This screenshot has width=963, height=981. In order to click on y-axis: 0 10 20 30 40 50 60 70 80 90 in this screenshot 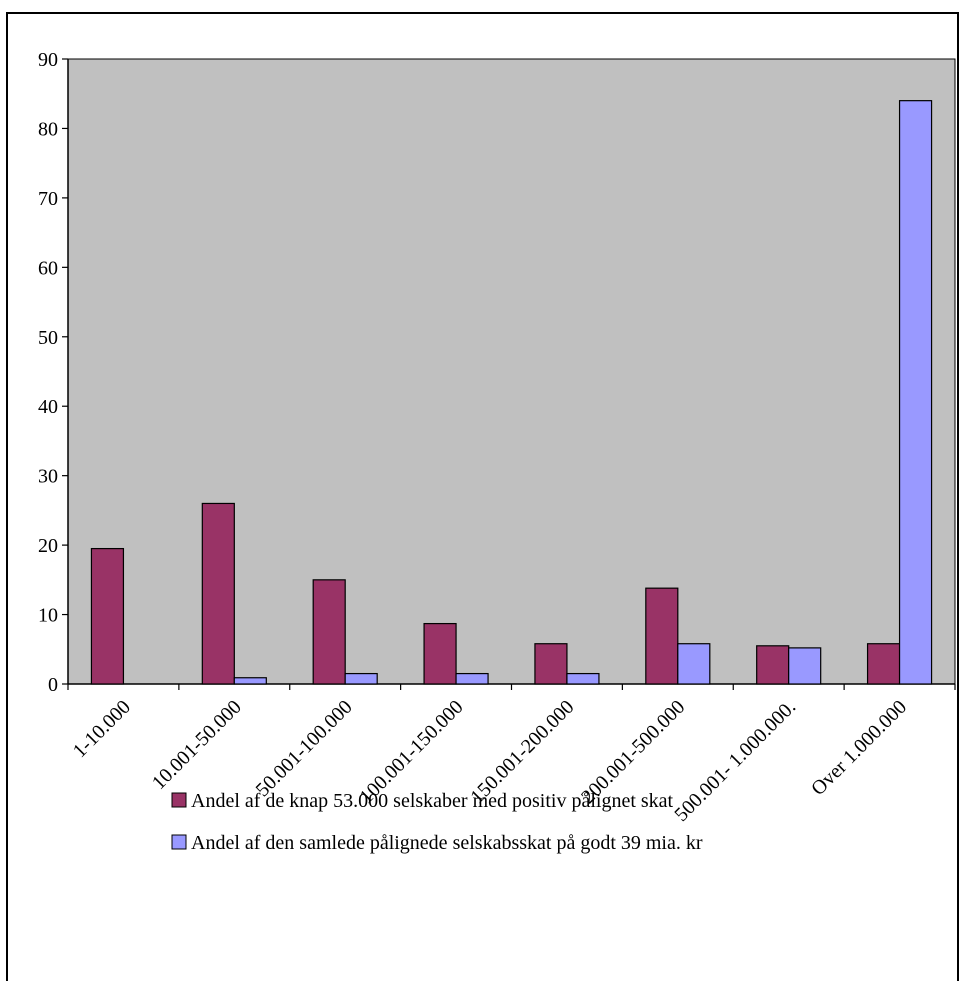, I will do `click(53, 372)`.